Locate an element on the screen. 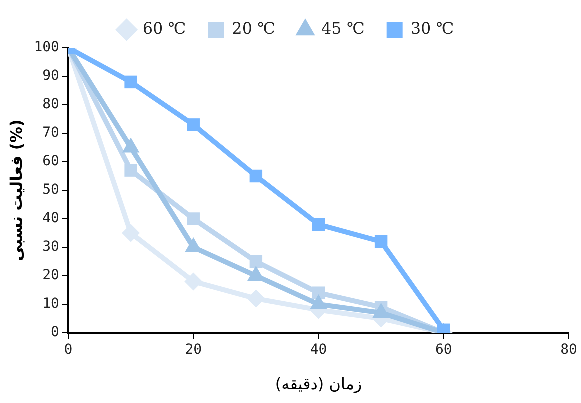  y-tick-label: 80 is located at coordinates (51, 104).